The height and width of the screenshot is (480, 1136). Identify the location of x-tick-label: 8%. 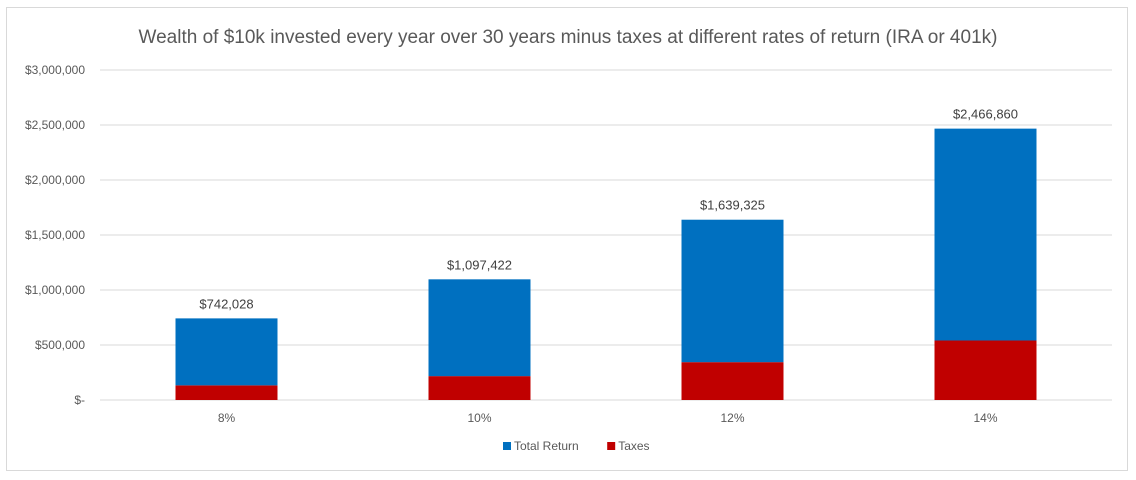
(227, 418).